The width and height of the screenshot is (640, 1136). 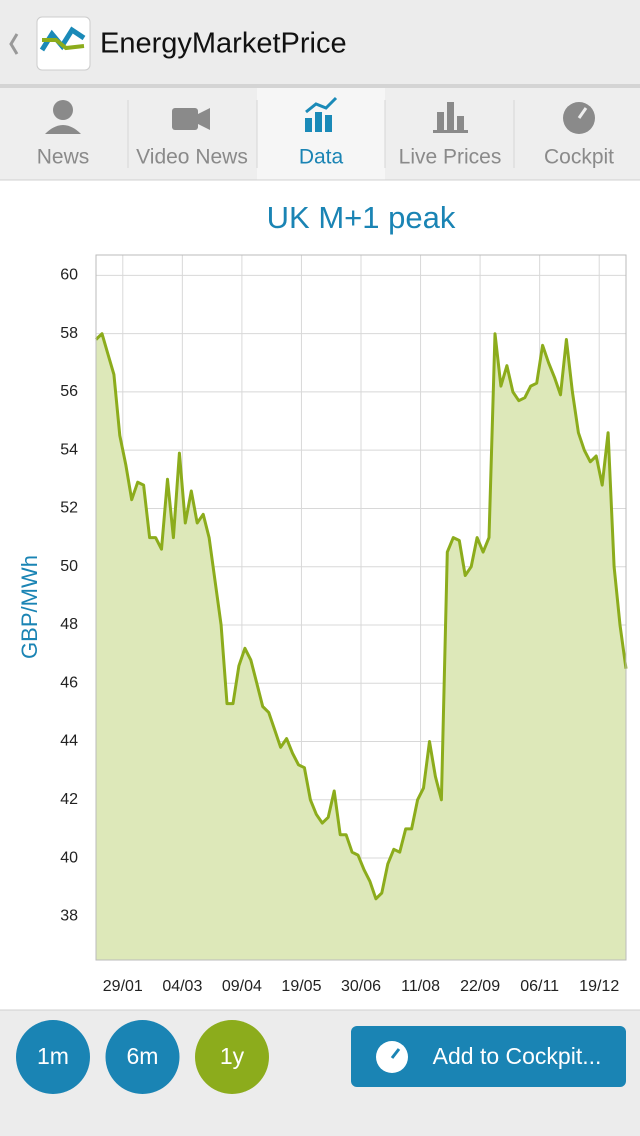 What do you see at coordinates (69, 275) in the screenshot?
I see `y-tick-label: 60` at bounding box center [69, 275].